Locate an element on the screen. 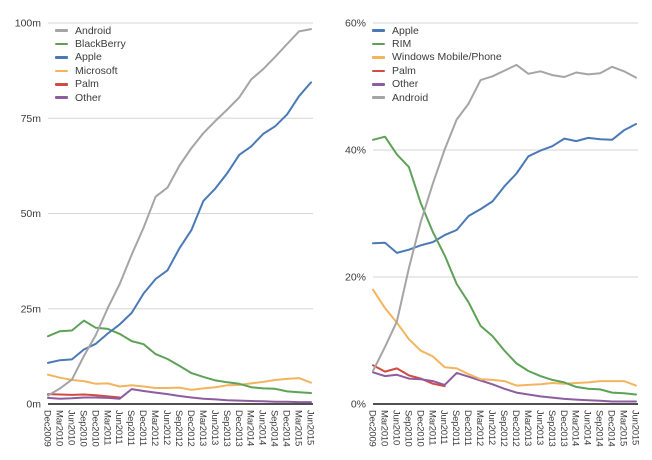  x-tick-label: Mar2011 is located at coordinates (106, 427).